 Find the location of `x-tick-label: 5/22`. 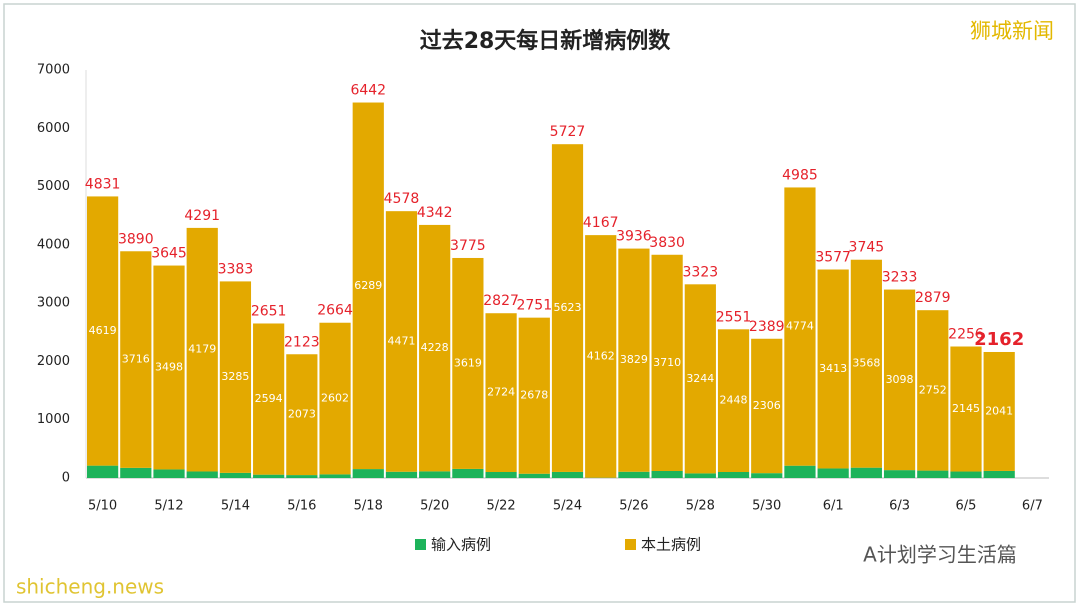

x-tick-label: 5/22 is located at coordinates (500, 506).